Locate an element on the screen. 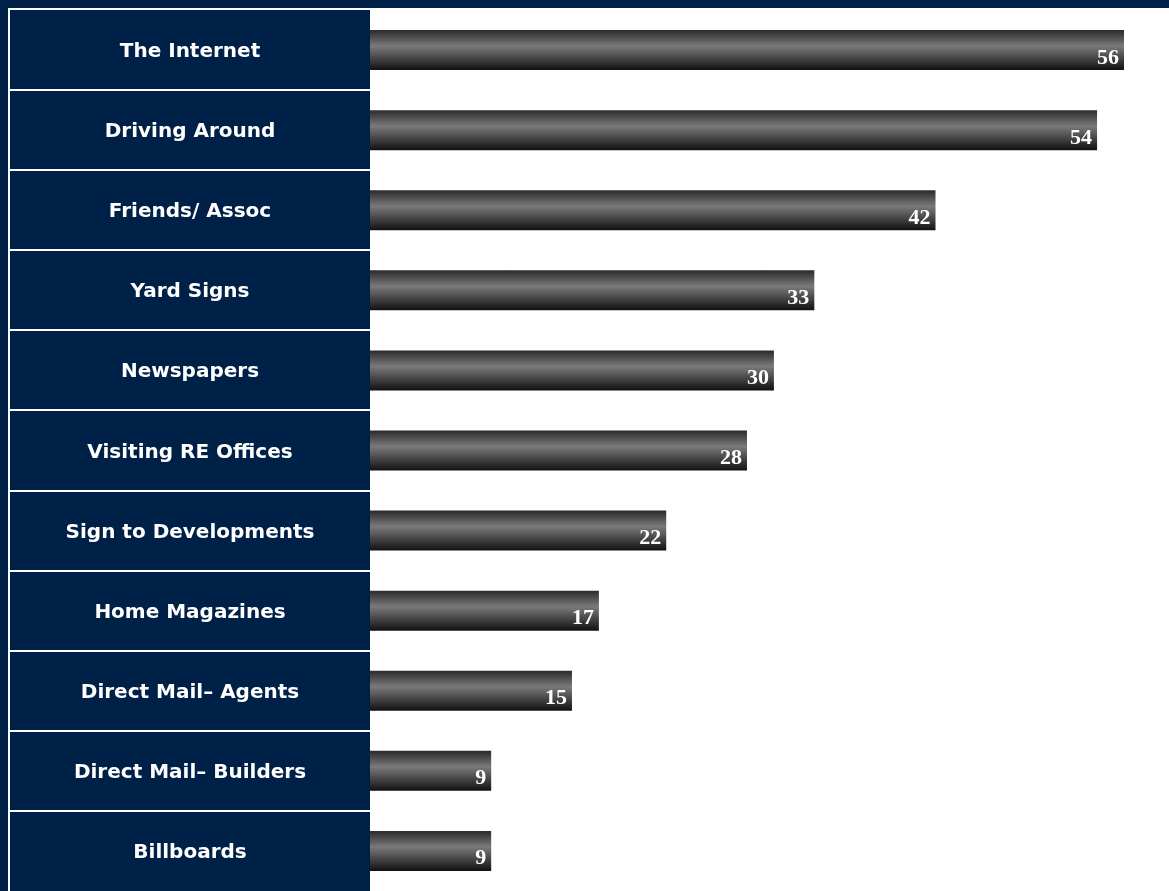 The height and width of the screenshot is (891, 1169). y-tick-label: Direct Mail– Agents is located at coordinates (190, 690).